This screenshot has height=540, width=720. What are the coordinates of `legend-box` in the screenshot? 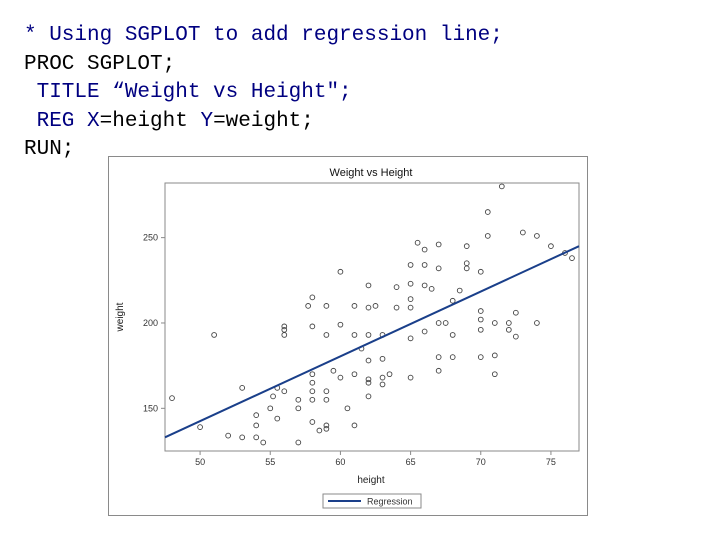 It's located at (372, 501).